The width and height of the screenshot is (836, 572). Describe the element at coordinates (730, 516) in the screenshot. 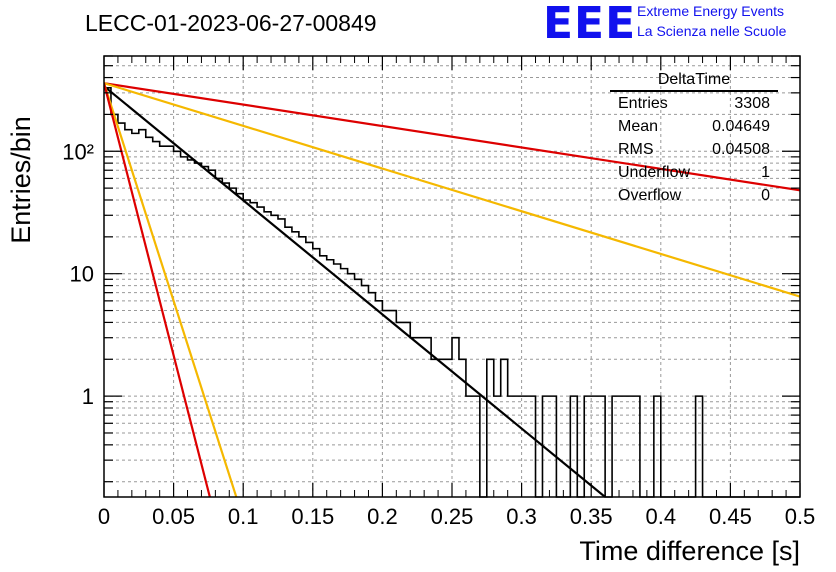

I see `x-tick-label: 0.45` at that location.